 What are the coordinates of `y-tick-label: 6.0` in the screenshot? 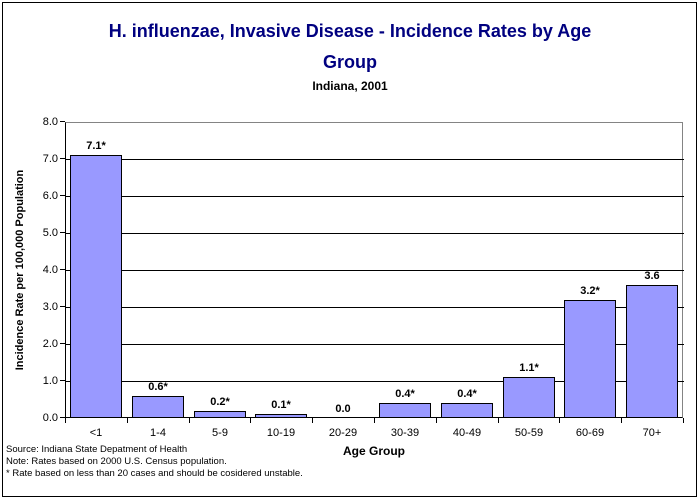 It's located at (50, 196).